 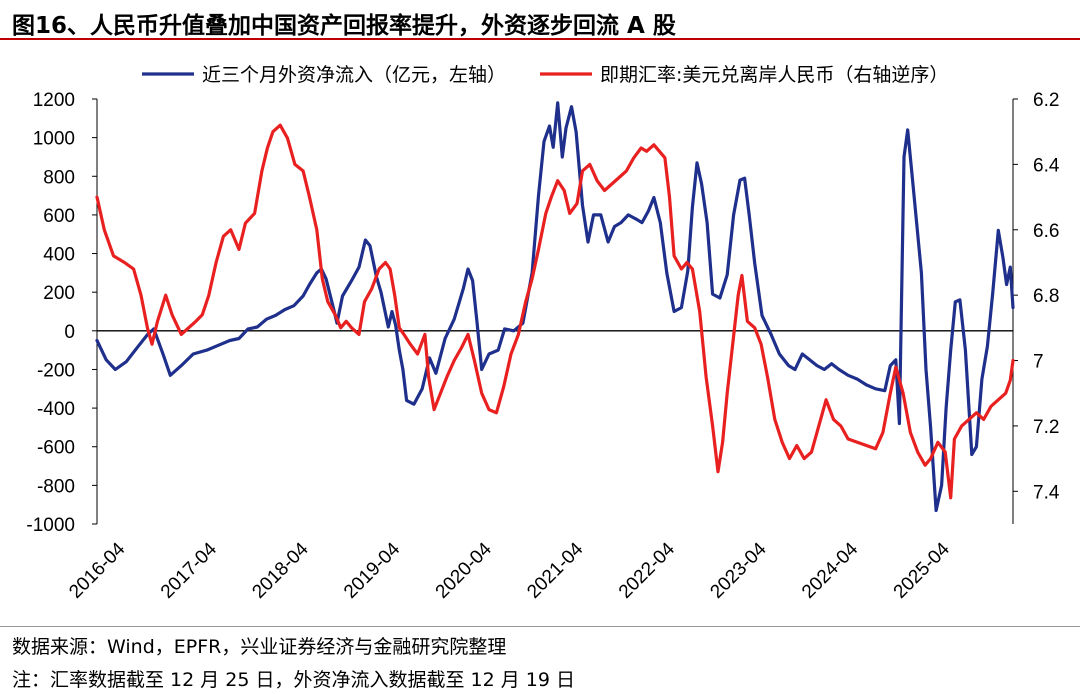 I want to click on legend-label: 近三个月外资净流入（亿元，左轴）, so click(x=354, y=75).